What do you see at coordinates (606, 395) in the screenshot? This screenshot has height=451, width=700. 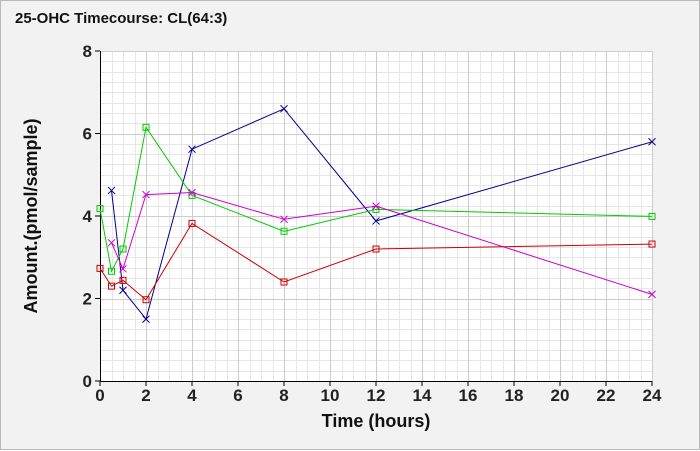 I see `x-tick-label: 22` at bounding box center [606, 395].